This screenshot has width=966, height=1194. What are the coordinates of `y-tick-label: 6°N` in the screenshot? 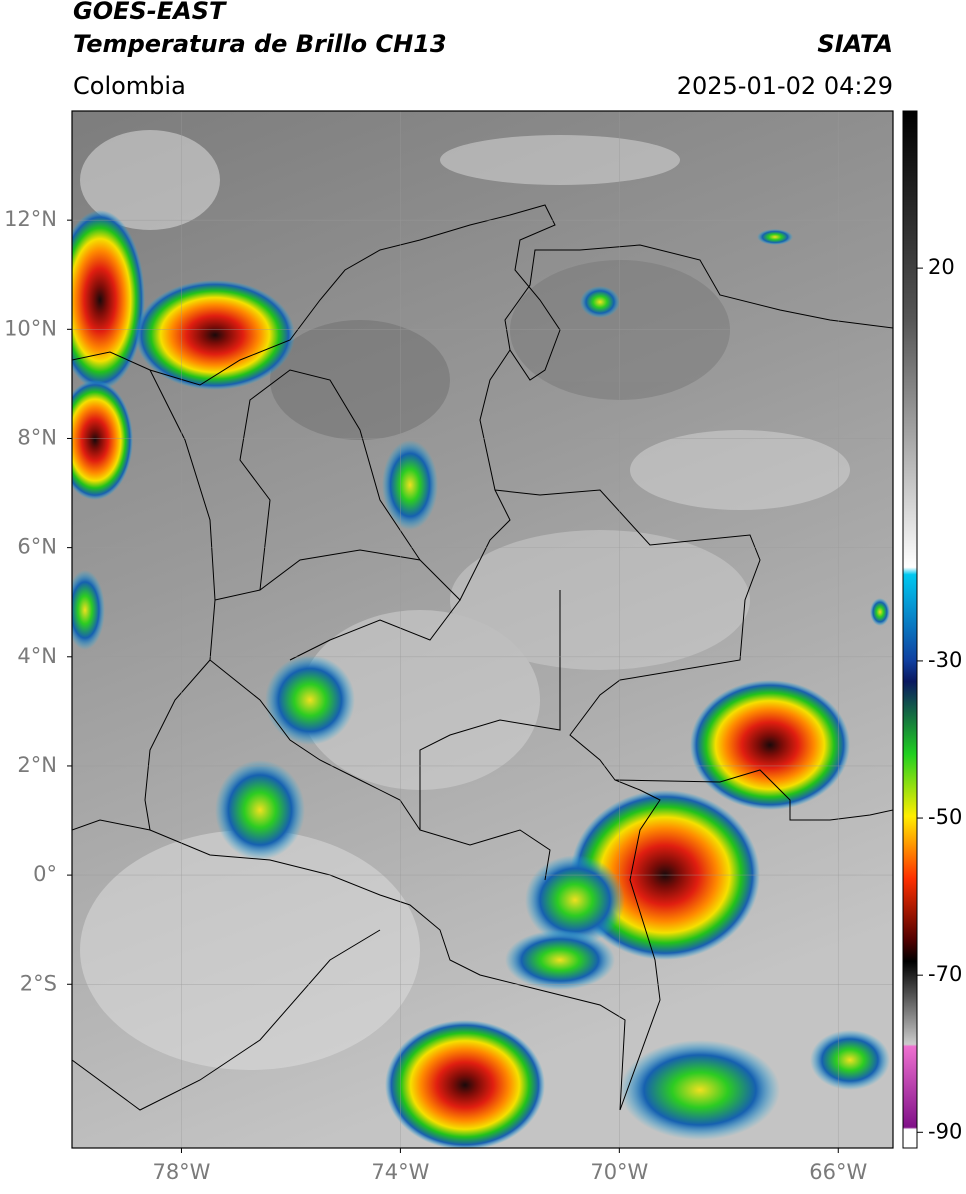 It's located at (37, 547).